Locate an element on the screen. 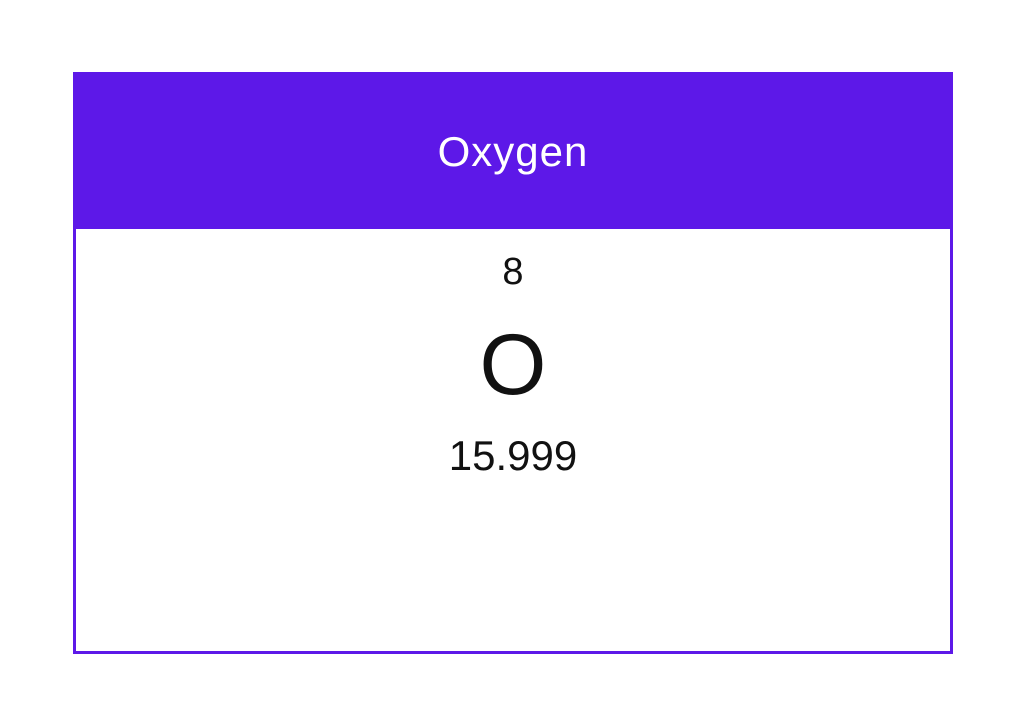 Image resolution: width=1024 pixels, height=726 pixels. element-name: Oxygen is located at coordinates (513, 151).